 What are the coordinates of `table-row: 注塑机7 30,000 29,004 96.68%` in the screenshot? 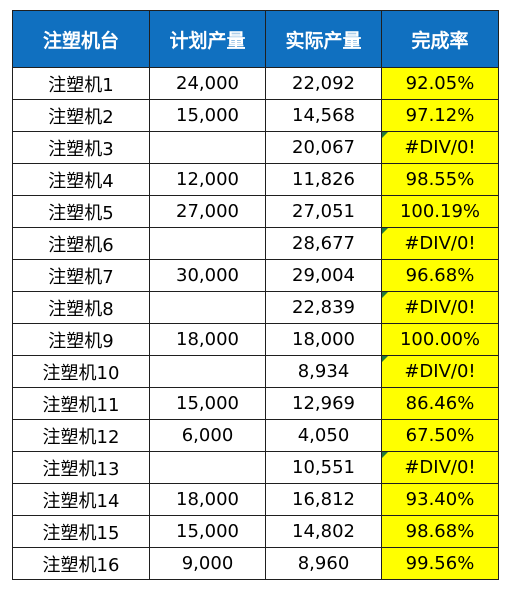 It's located at (255, 275).